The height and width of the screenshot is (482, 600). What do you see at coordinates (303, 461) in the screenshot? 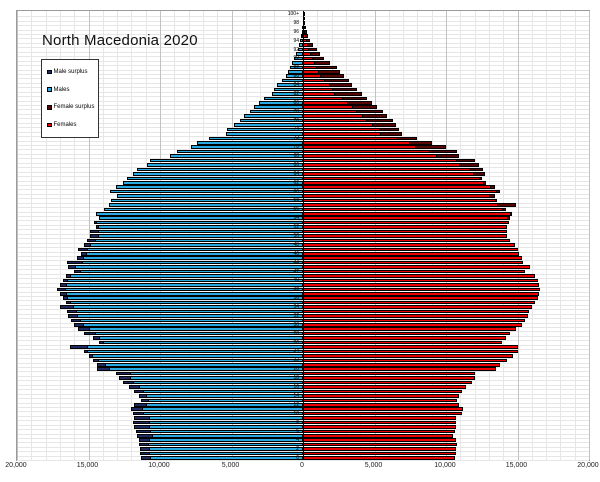
I see `gridline-horizontal` at bounding box center [303, 461].